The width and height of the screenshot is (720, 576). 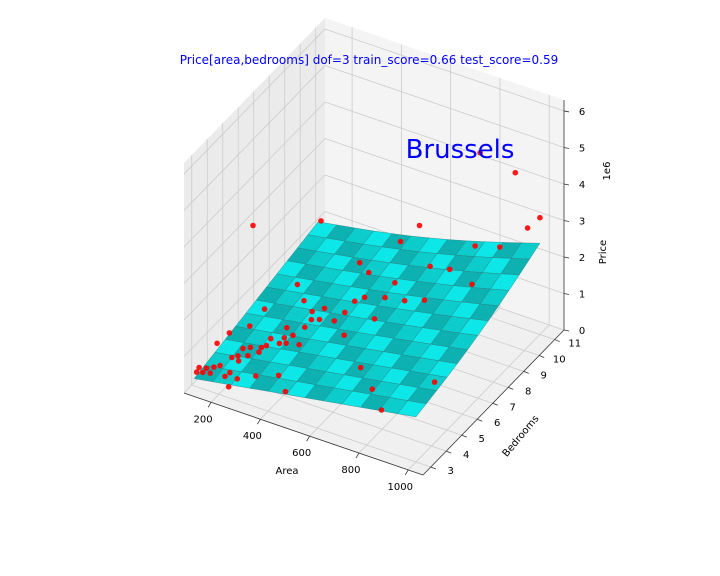 What do you see at coordinates (582, 221) in the screenshot?
I see `z-tick-label: 3` at bounding box center [582, 221].